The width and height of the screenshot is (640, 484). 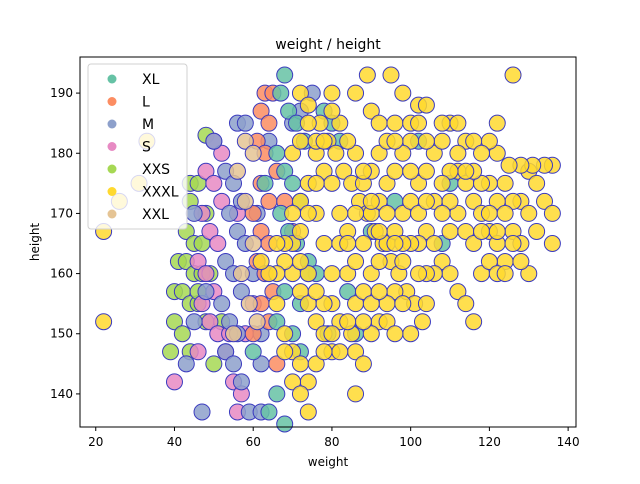 What do you see at coordinates (410, 442) in the screenshot?
I see `x-tick-label: 100` at bounding box center [410, 442].